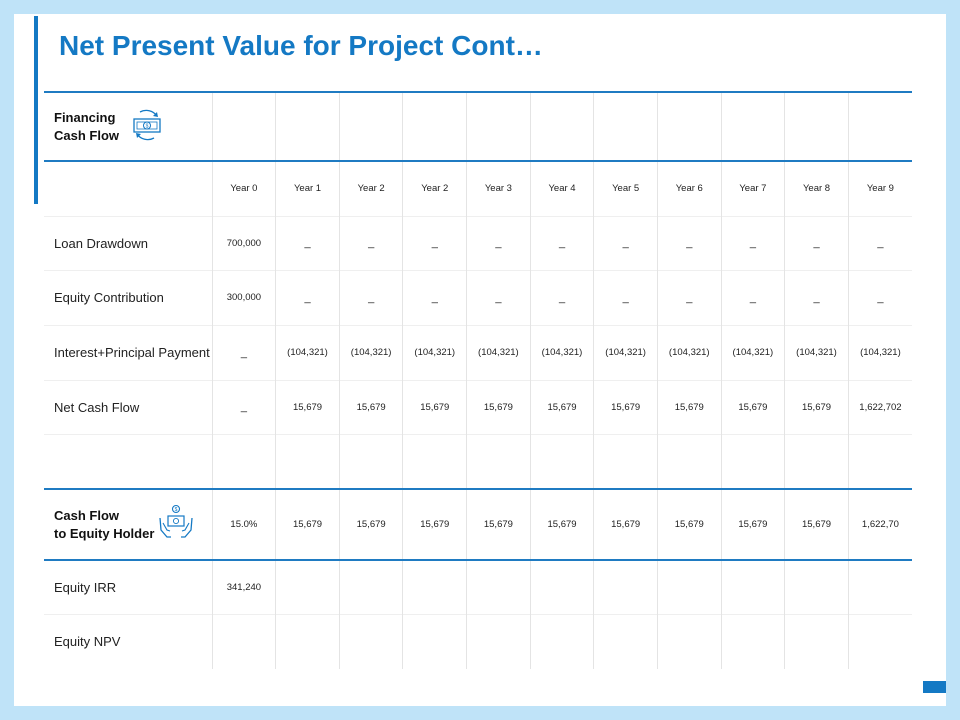 This screenshot has width=960, height=720. What do you see at coordinates (36, 110) in the screenshot?
I see `accent-bar` at bounding box center [36, 110].